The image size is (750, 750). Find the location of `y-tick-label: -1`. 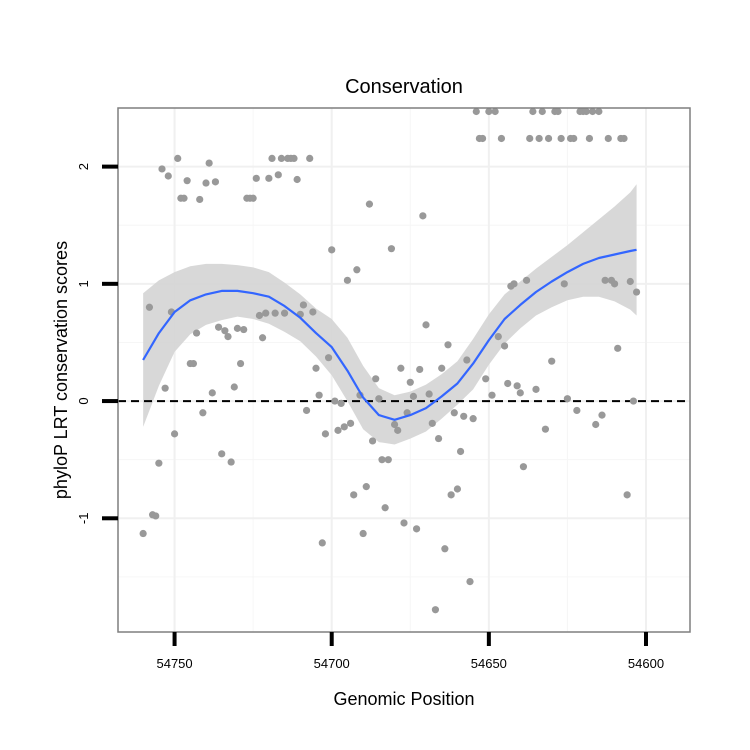

y-tick-label: -1 is located at coordinates (83, 519).